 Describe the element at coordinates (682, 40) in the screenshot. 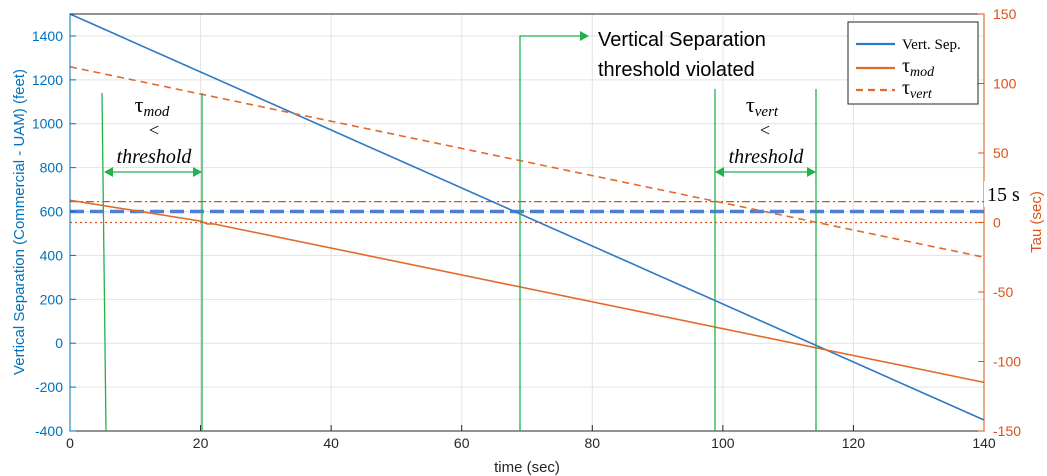

I see `violated-text-line1: Vertical Separation` at that location.